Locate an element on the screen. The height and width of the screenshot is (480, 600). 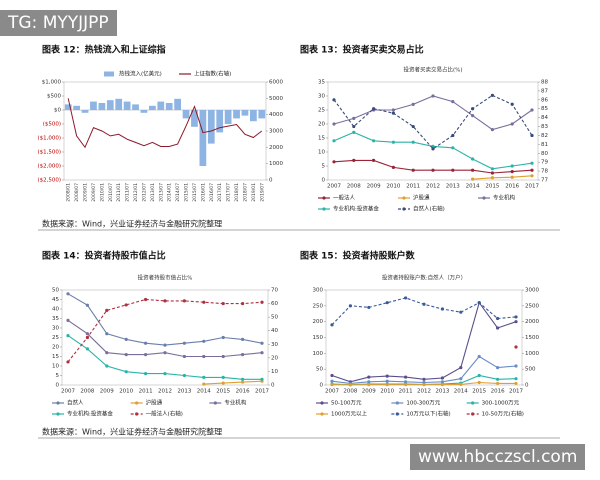
x-tick-label: 2012/01 is located at coordinates (136, 192).